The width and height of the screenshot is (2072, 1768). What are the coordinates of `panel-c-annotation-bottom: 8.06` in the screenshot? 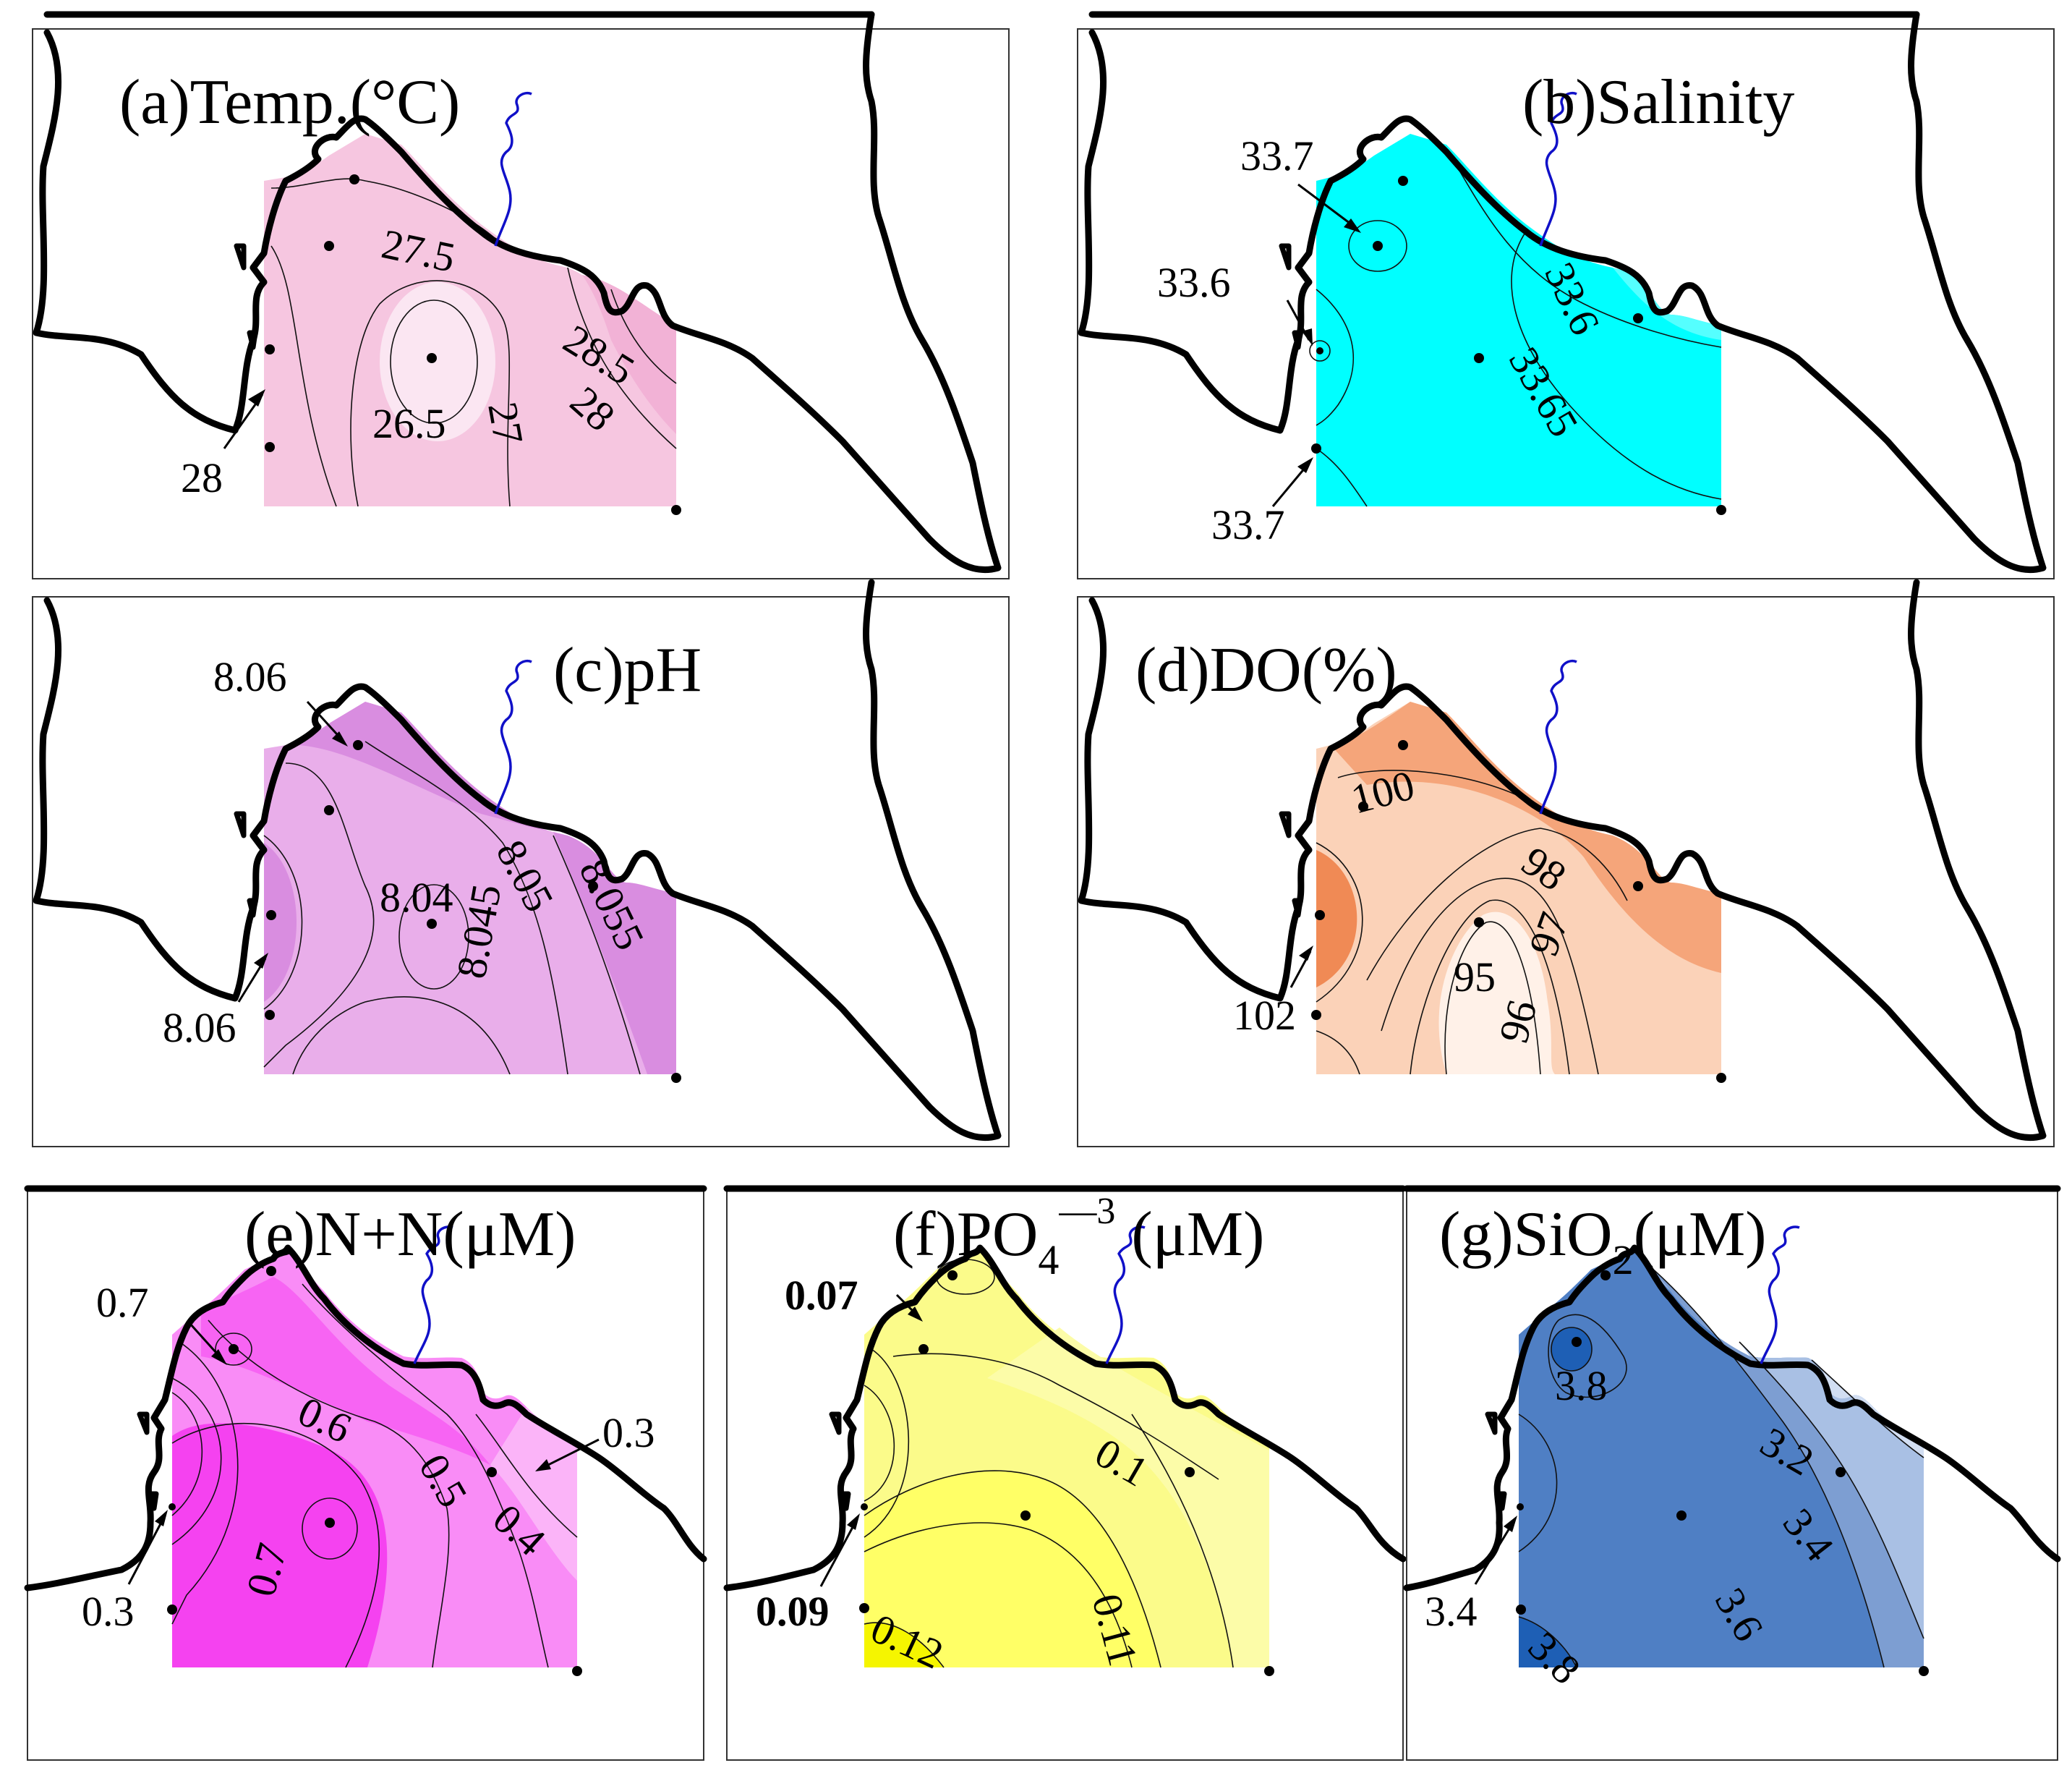 It's located at (199, 1027).